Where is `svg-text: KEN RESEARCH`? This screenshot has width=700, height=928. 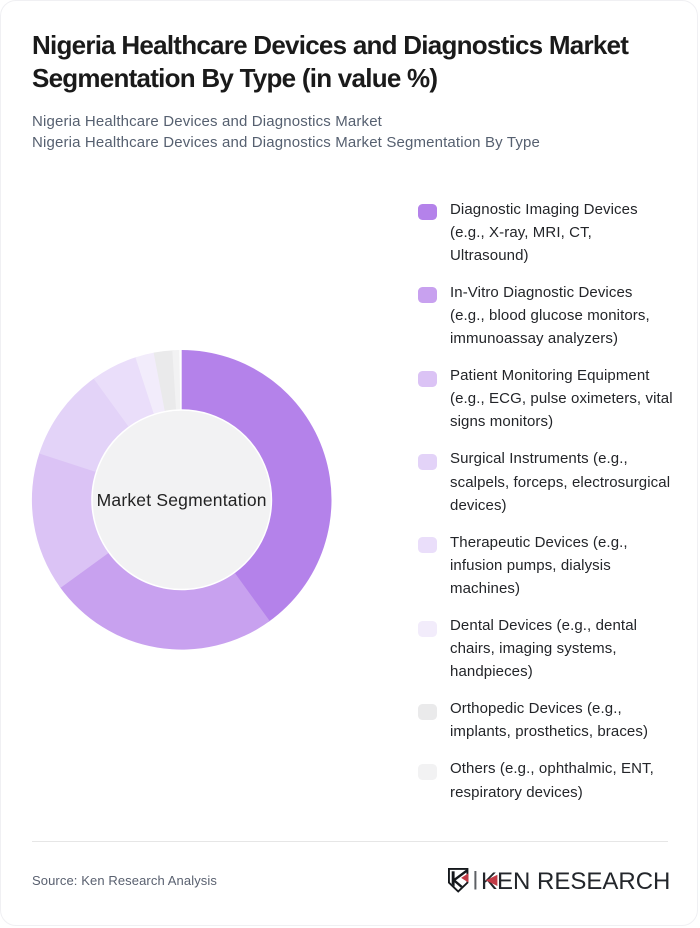 svg-text: KEN RESEARCH is located at coordinates (575, 881).